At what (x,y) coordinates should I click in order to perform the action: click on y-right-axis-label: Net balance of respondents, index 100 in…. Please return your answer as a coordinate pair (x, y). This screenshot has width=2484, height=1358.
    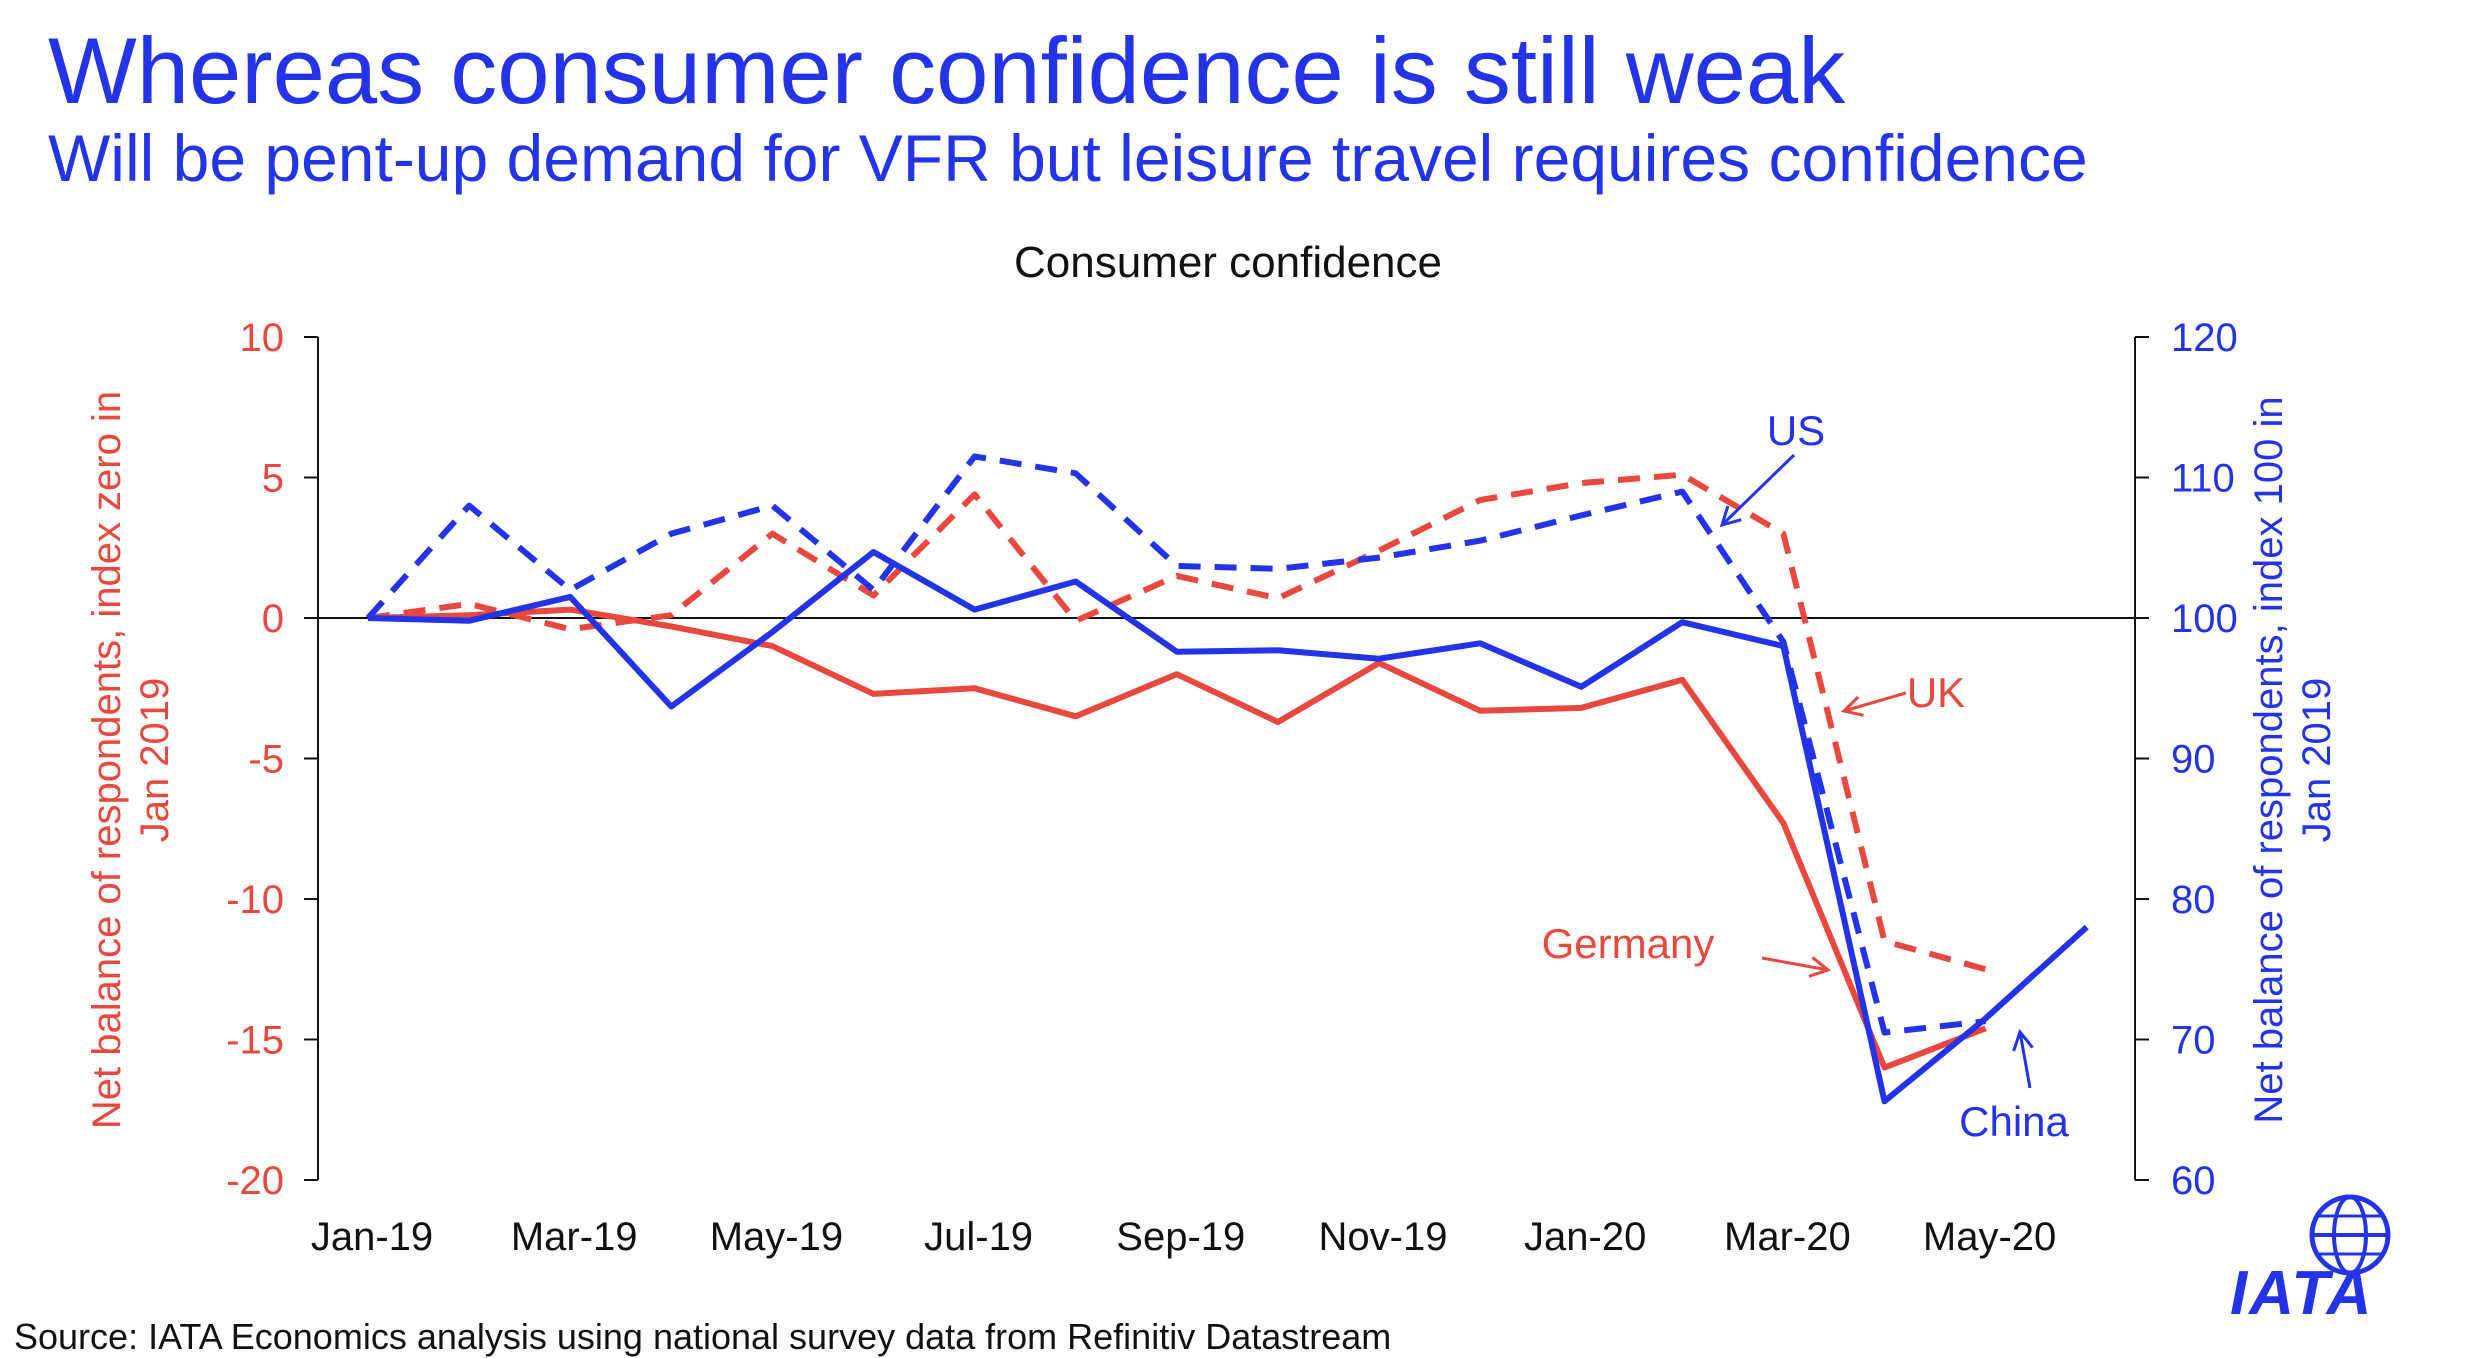
    Looking at the image, I should click on (2293, 759).